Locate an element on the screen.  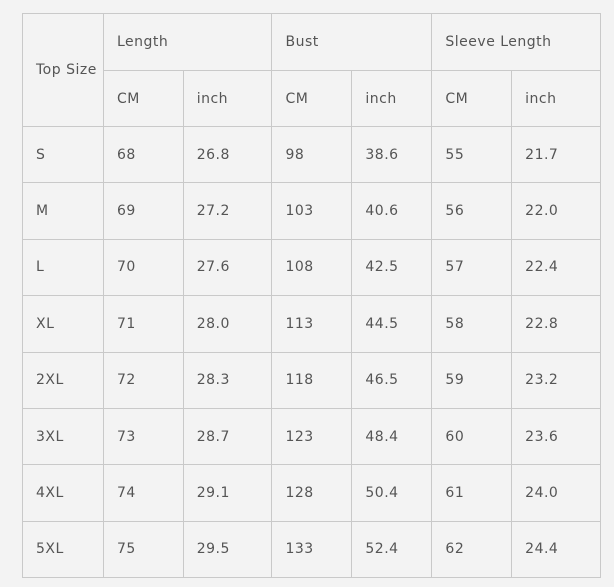
table-row: 4XL 74 29.1 128 50.4 61 24.0 is located at coordinates (311, 493).